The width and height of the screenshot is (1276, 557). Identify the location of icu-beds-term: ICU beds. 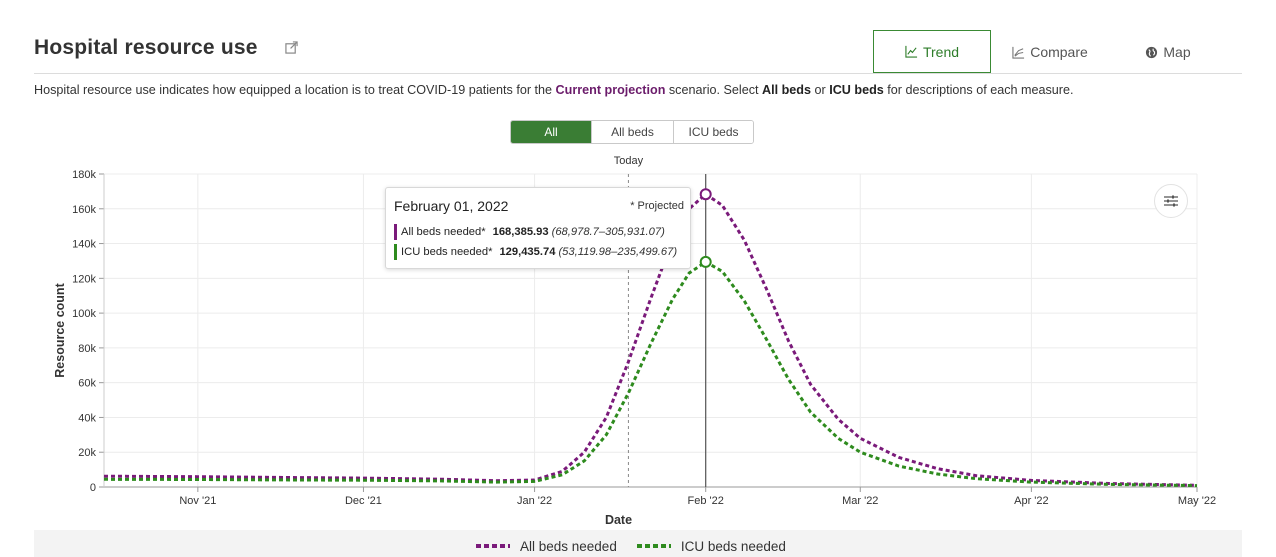
(856, 90).